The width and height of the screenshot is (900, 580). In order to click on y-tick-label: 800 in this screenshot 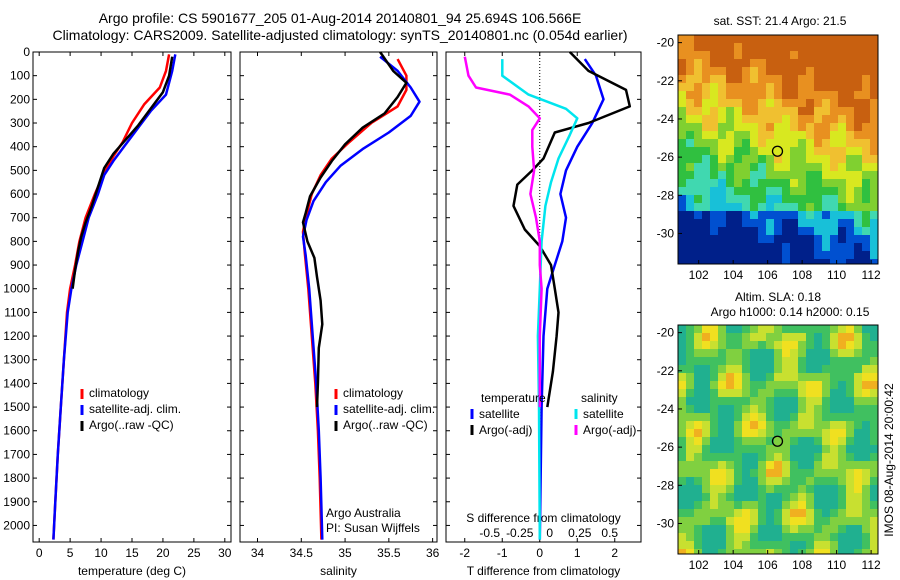, I will do `click(20, 241)`.